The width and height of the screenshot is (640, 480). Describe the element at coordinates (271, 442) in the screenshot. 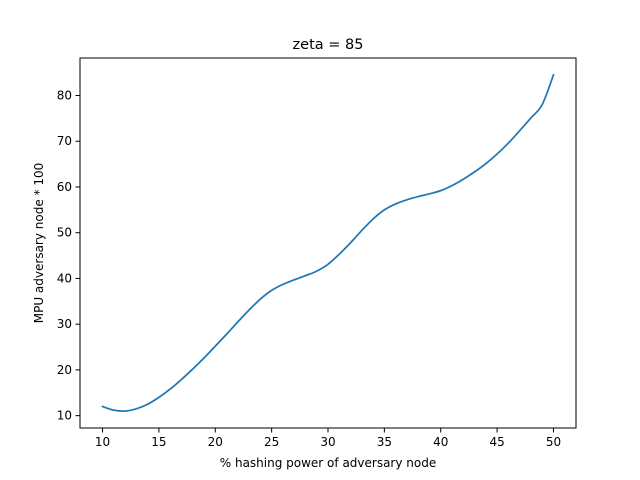

I see `x-tick-label: 25` at that location.